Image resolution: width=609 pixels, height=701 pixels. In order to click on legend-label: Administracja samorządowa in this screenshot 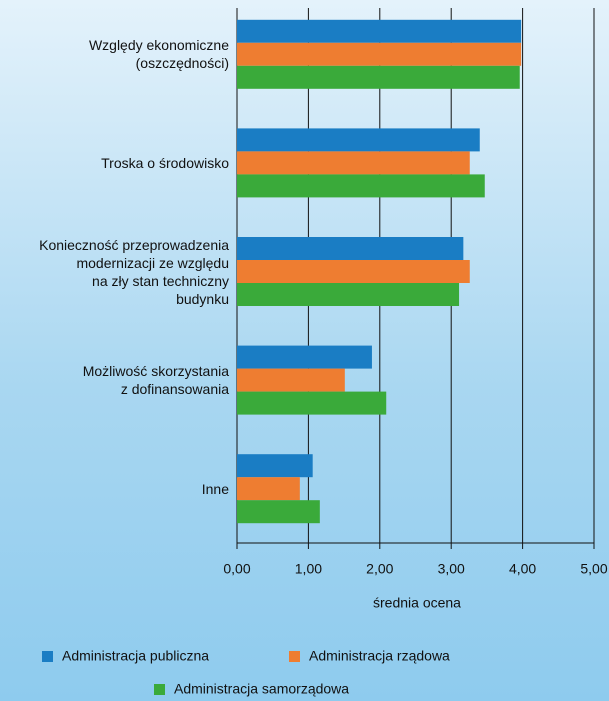, I will do `click(261, 689)`.